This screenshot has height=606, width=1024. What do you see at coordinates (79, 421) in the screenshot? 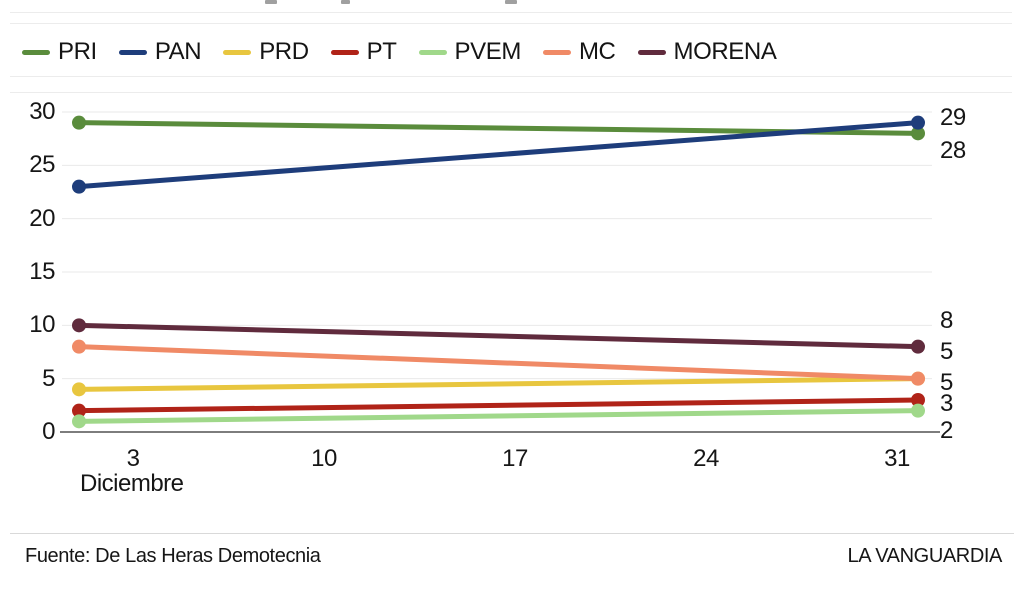
I see `series-start-point-pvem` at bounding box center [79, 421].